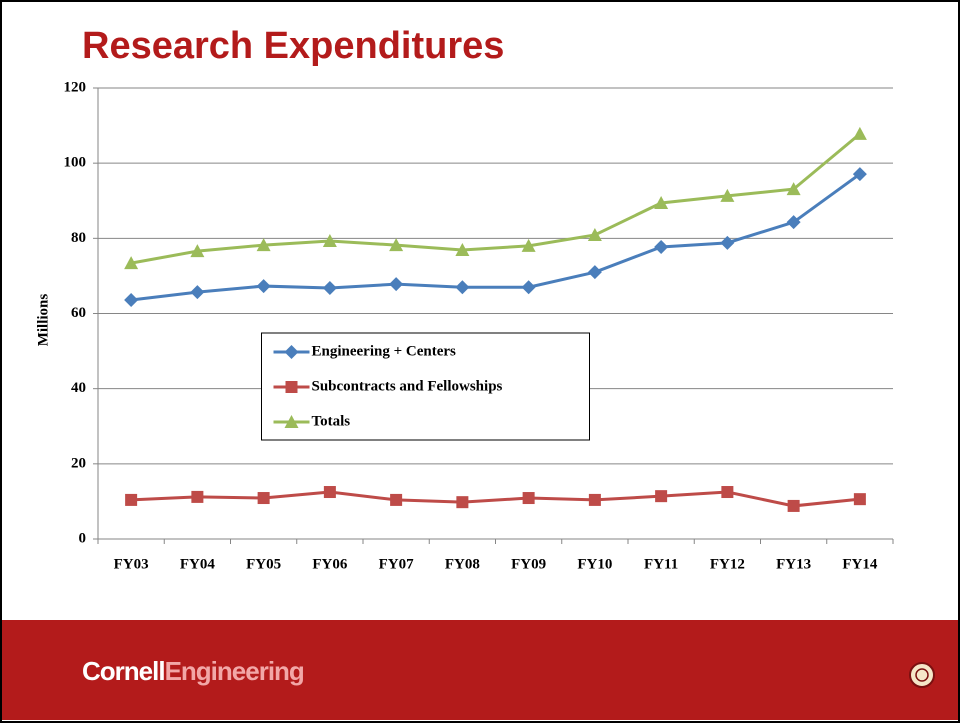  What do you see at coordinates (384, 351) in the screenshot?
I see `legend-label: Engineering + Centers` at bounding box center [384, 351].